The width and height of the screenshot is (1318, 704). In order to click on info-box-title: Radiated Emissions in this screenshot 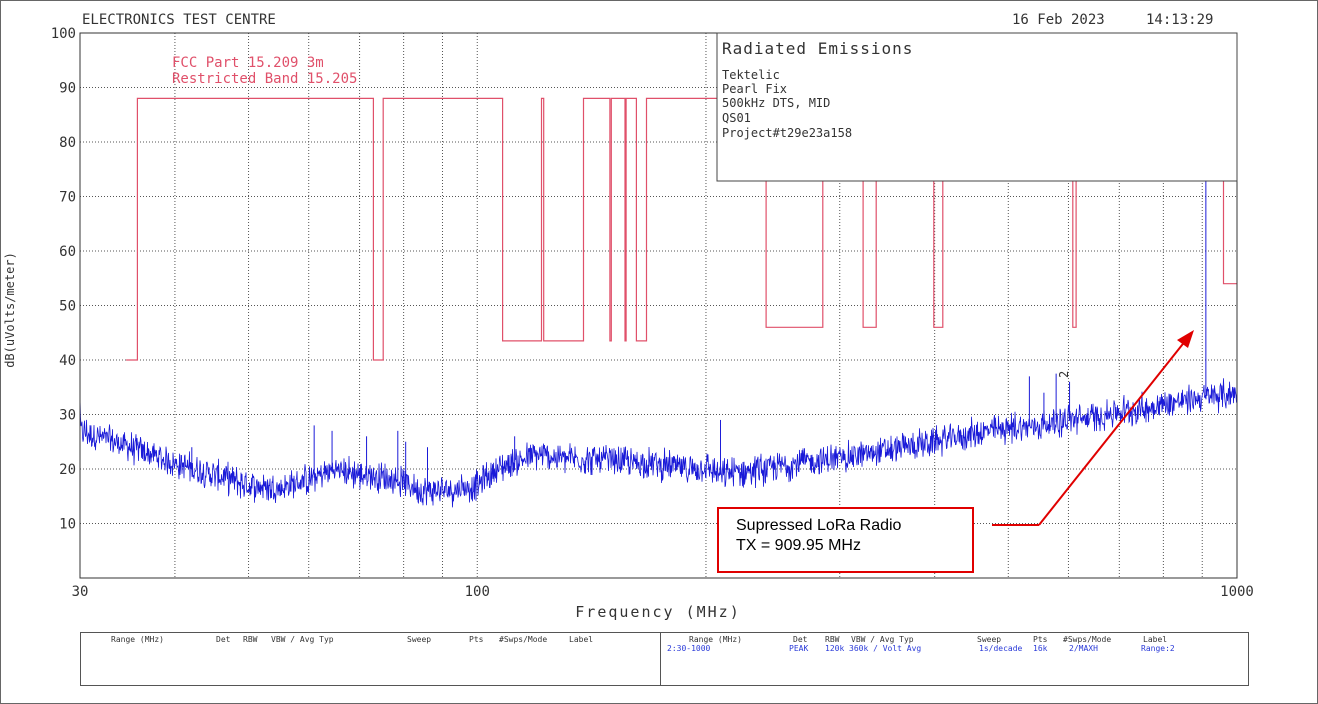, I will do `click(817, 48)`.